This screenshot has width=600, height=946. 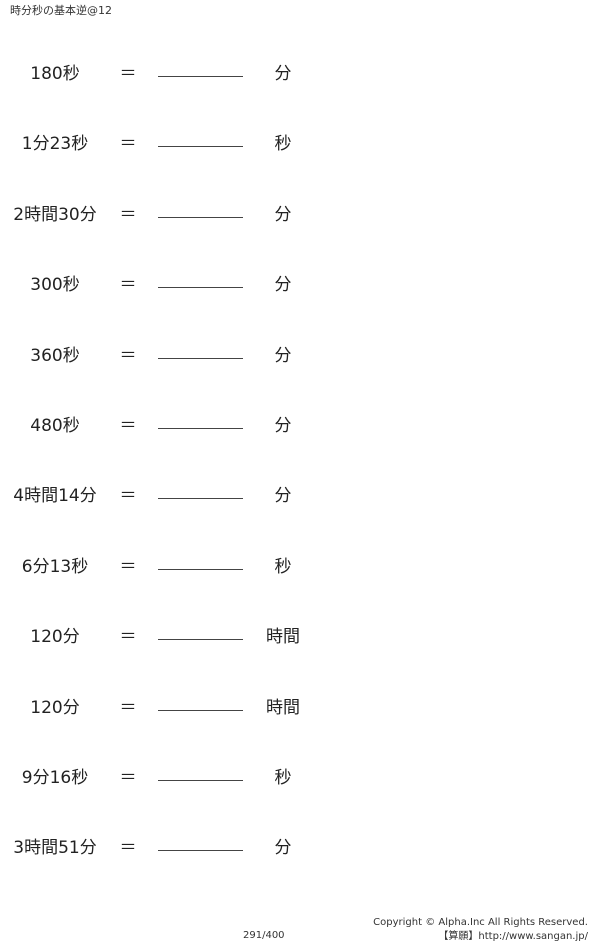 What do you see at coordinates (513, 936) in the screenshot?
I see `site-link: 【算願】http://www.sangan.jp/` at bounding box center [513, 936].